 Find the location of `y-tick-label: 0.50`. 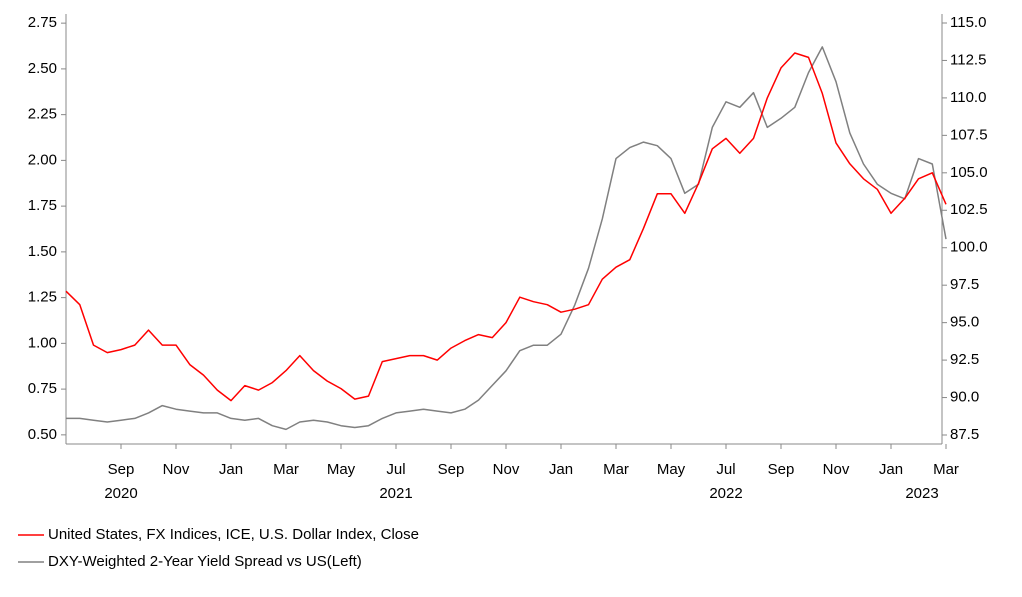

y-tick-label: 0.50 is located at coordinates (42, 434).